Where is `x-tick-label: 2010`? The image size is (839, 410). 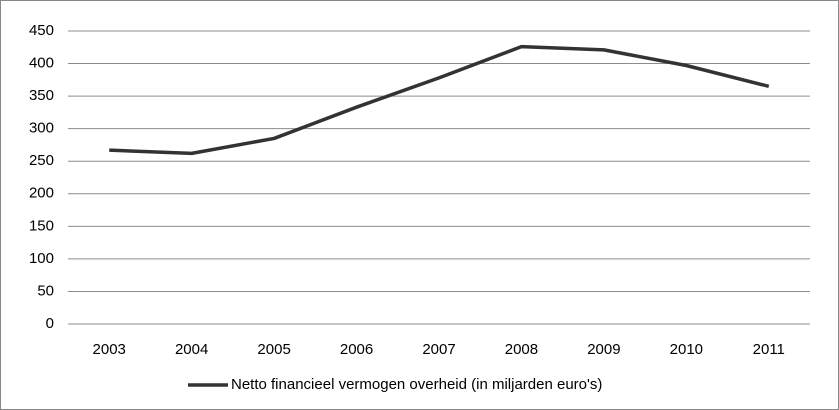 x-tick-label: 2010 is located at coordinates (686, 349).